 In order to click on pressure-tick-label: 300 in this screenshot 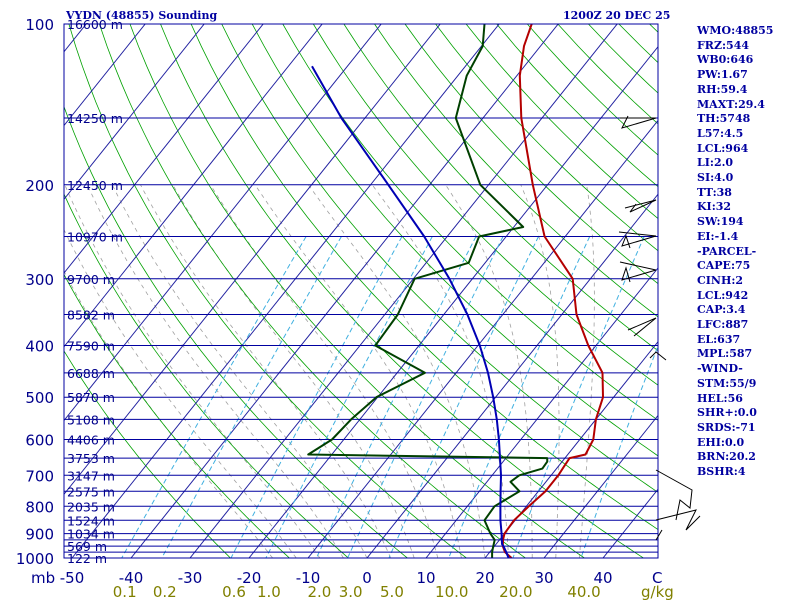, I will do `click(39, 280)`.